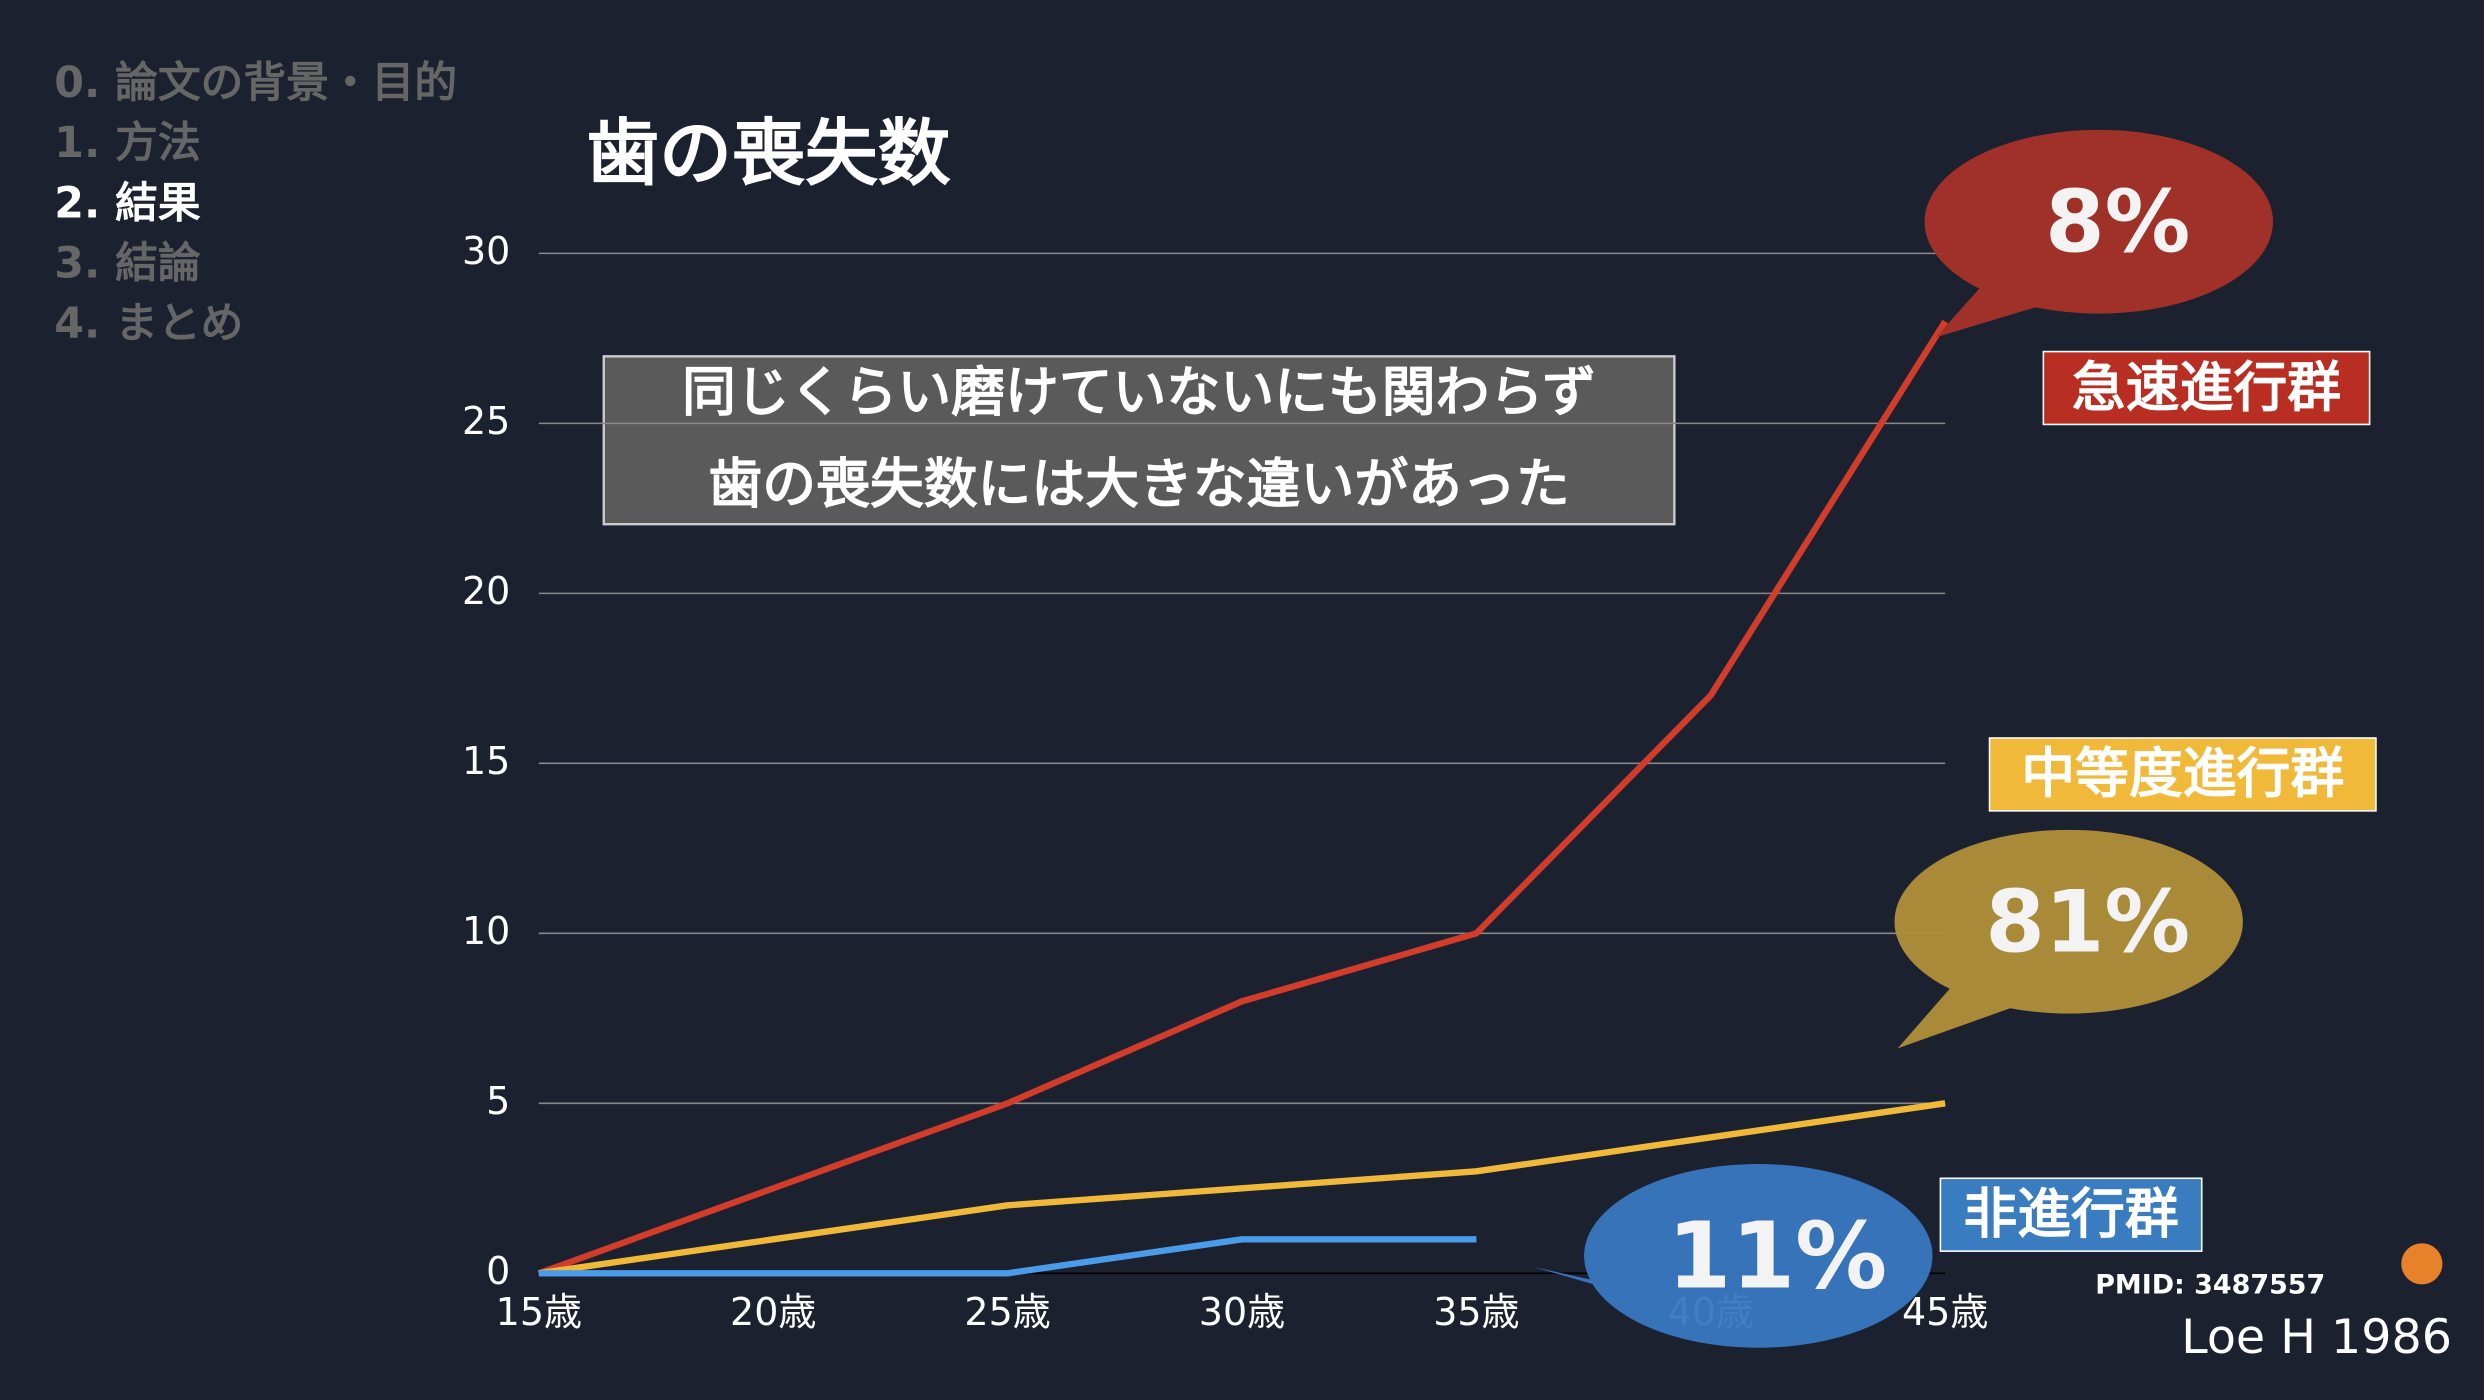 Image resolution: width=2484 pixels, height=1400 pixels. What do you see at coordinates (486, 761) in the screenshot?
I see `y-tick-label: 15` at bounding box center [486, 761].